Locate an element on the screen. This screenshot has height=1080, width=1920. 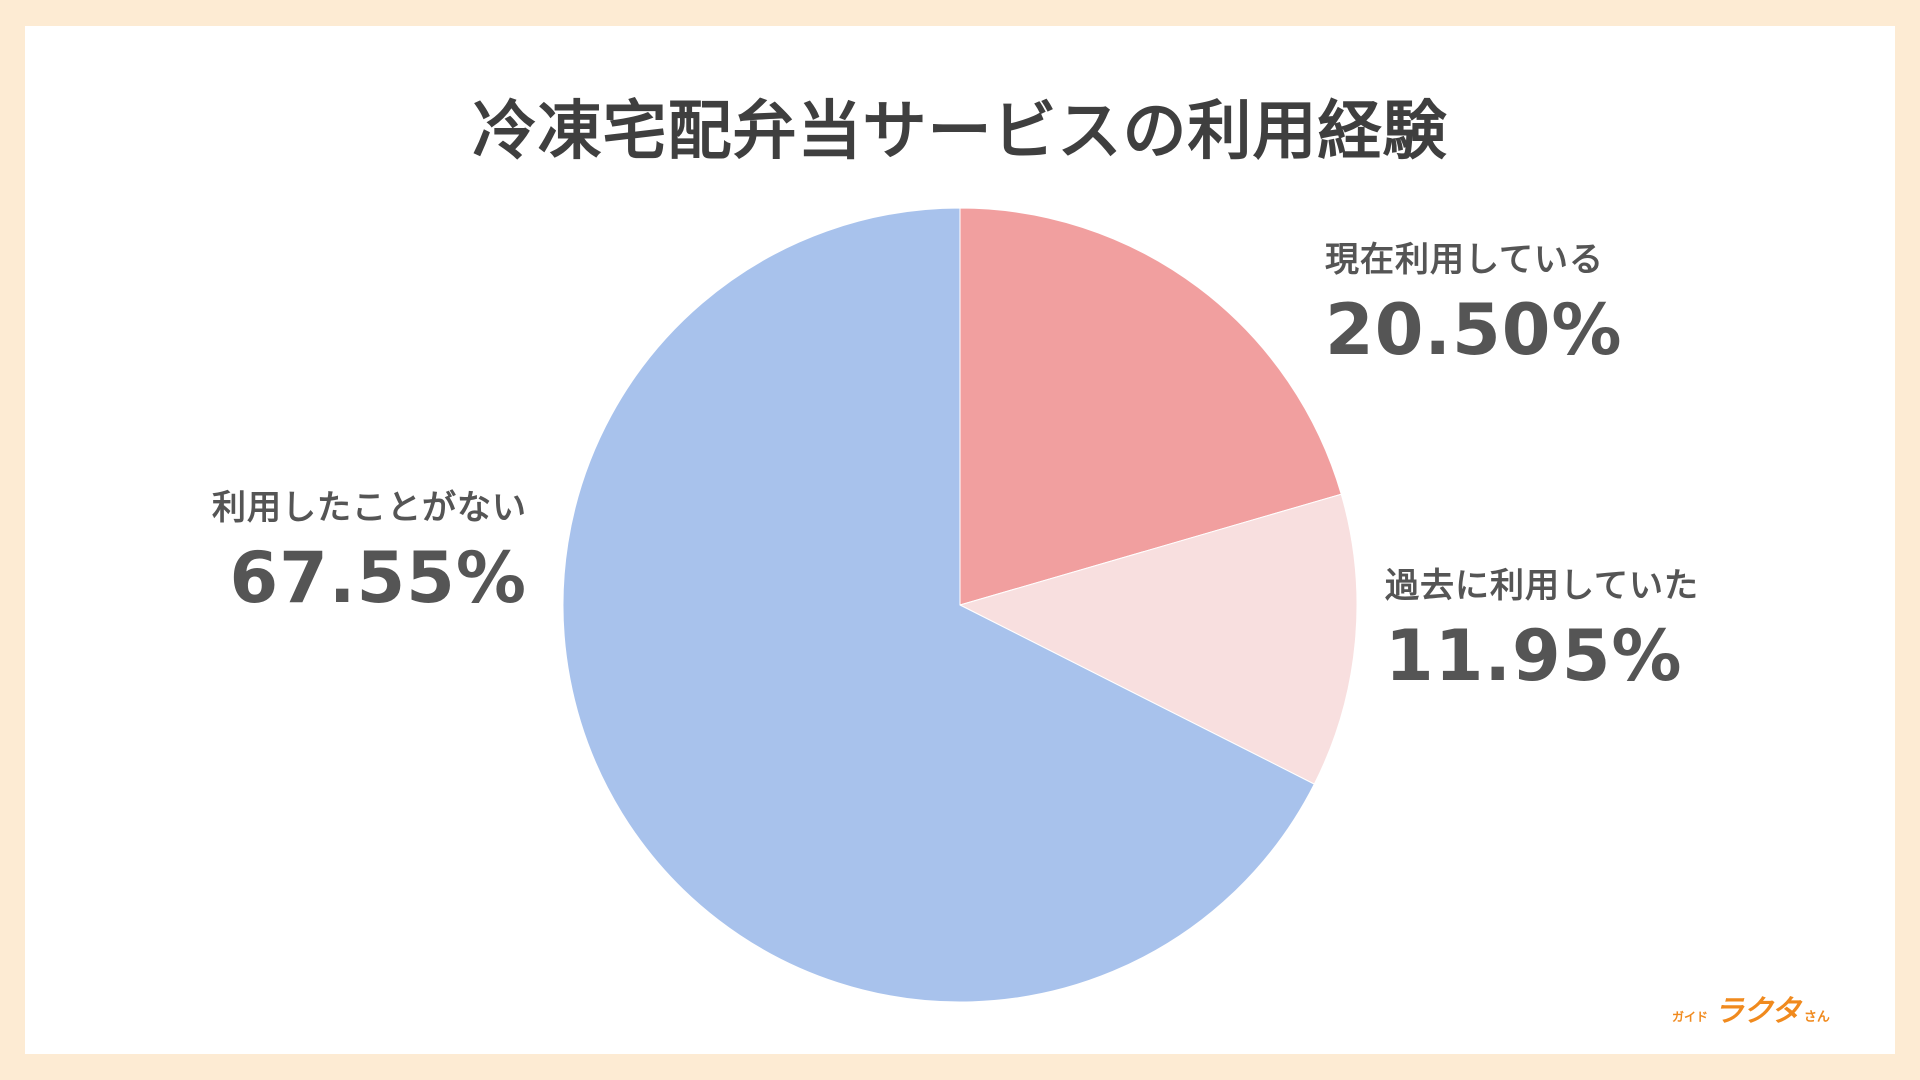
raktasan-logo: ガイド ラクタ さん is located at coordinates (1751, 1008).